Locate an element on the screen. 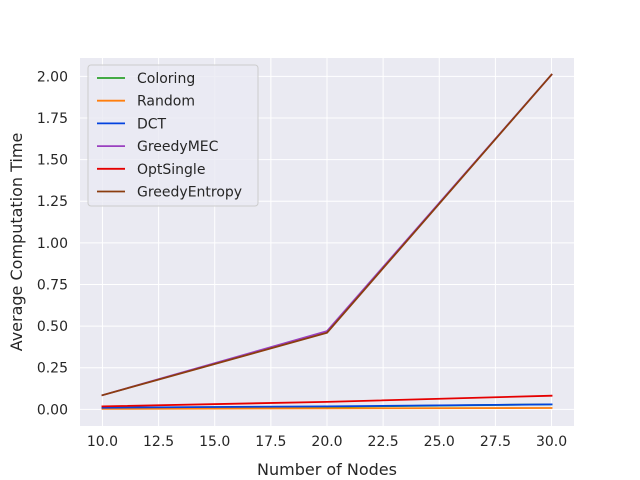  x-tick-label: 17.5 is located at coordinates (270, 442).